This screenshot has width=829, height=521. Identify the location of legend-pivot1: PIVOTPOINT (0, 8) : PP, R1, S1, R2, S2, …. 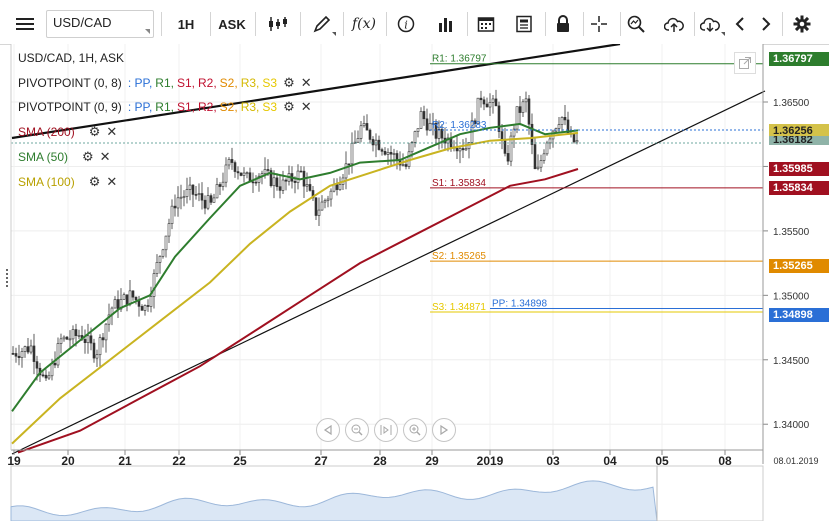
(165, 83).